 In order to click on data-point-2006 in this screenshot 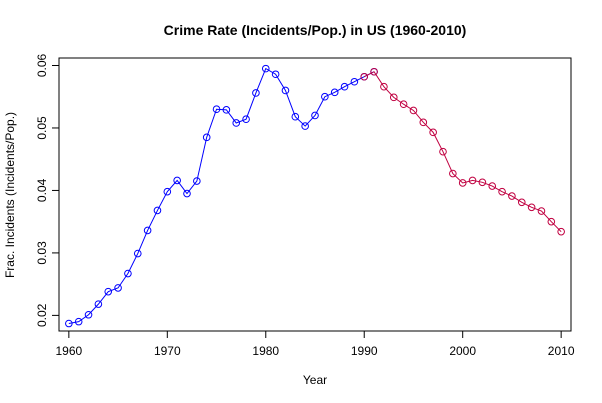, I will do `click(521, 202)`.